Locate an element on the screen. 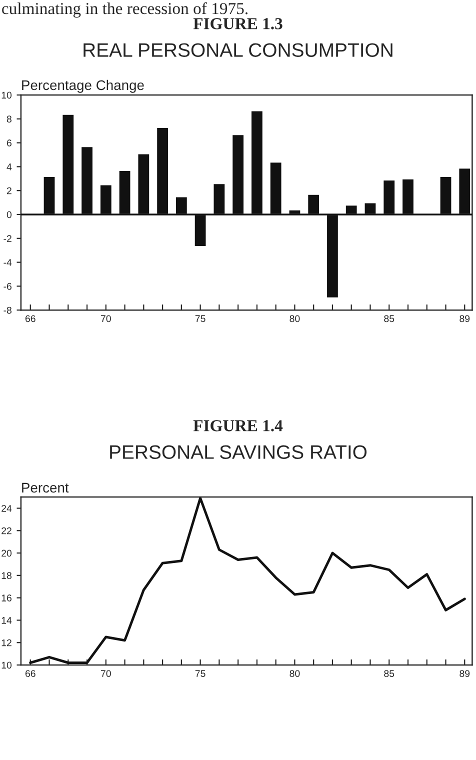 The image size is (476, 760). y-tick-label: -8 is located at coordinates (8, 310).